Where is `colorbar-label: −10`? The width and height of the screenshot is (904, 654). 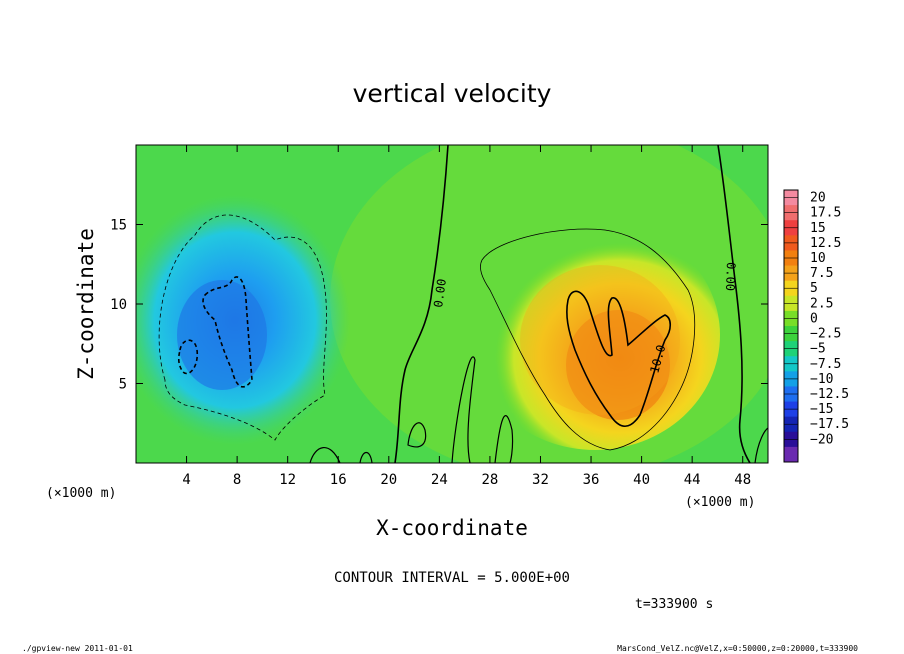
colorbar-label: −10 is located at coordinates (821, 379).